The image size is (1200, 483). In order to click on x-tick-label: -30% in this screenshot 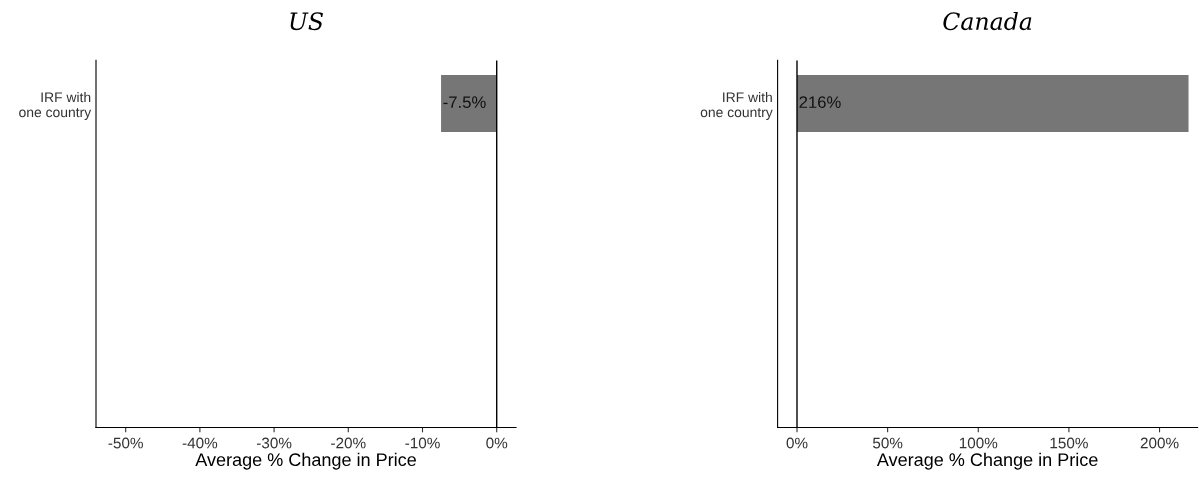, I will do `click(274, 443)`.